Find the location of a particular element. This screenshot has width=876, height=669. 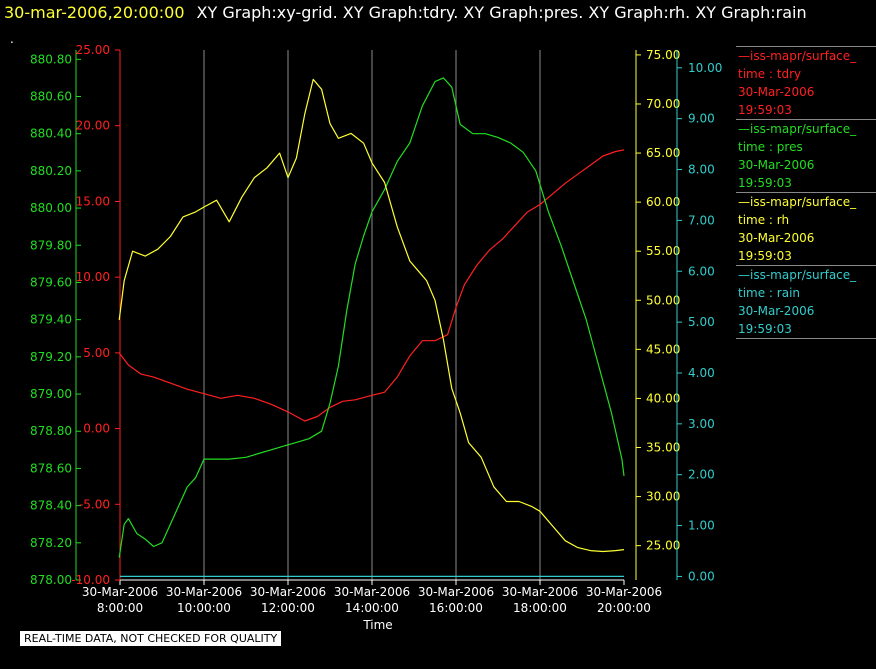

rain-tick-label: 0.00 is located at coordinates (701, 576).